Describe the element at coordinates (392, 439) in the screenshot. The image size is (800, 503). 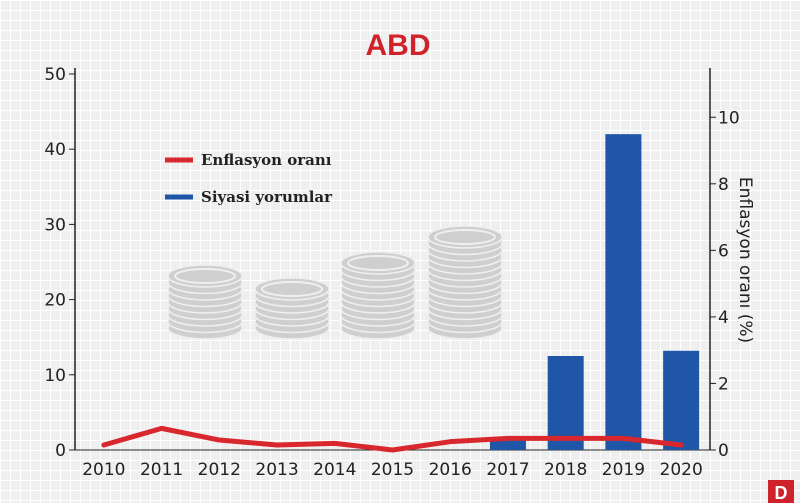
I see `inflation-line` at that location.